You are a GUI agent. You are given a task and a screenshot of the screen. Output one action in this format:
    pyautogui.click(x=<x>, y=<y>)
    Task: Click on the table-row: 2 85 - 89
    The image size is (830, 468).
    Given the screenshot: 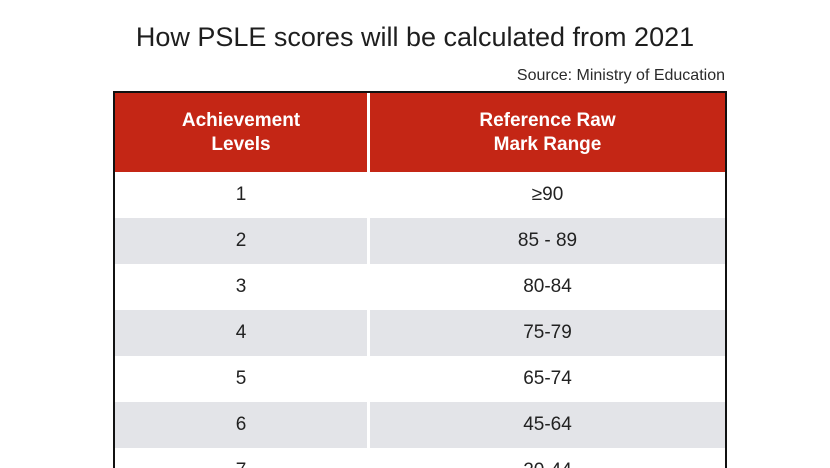 What is the action you would take?
    pyautogui.click(x=420, y=241)
    